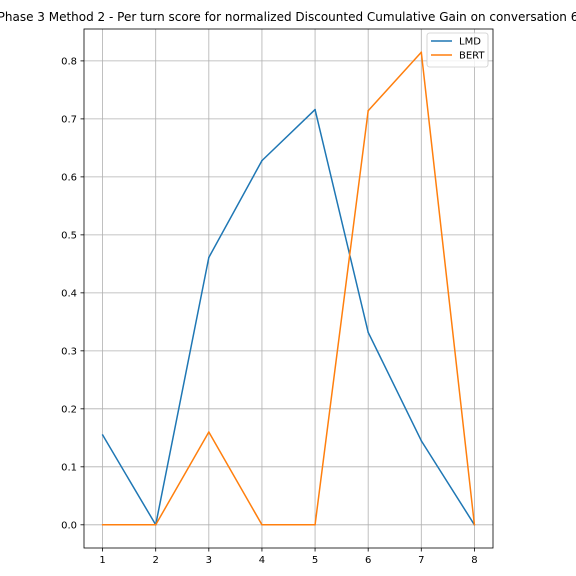 Image resolution: width=576 pixels, height=576 pixels. Describe the element at coordinates (470, 42) in the screenshot. I see `legend-label-lmd: LMD` at that location.